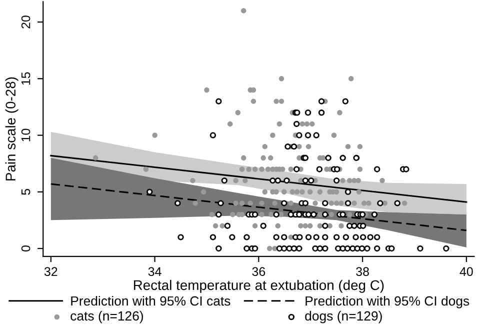  I want to click on x-tick-label: 32, so click(51, 271).